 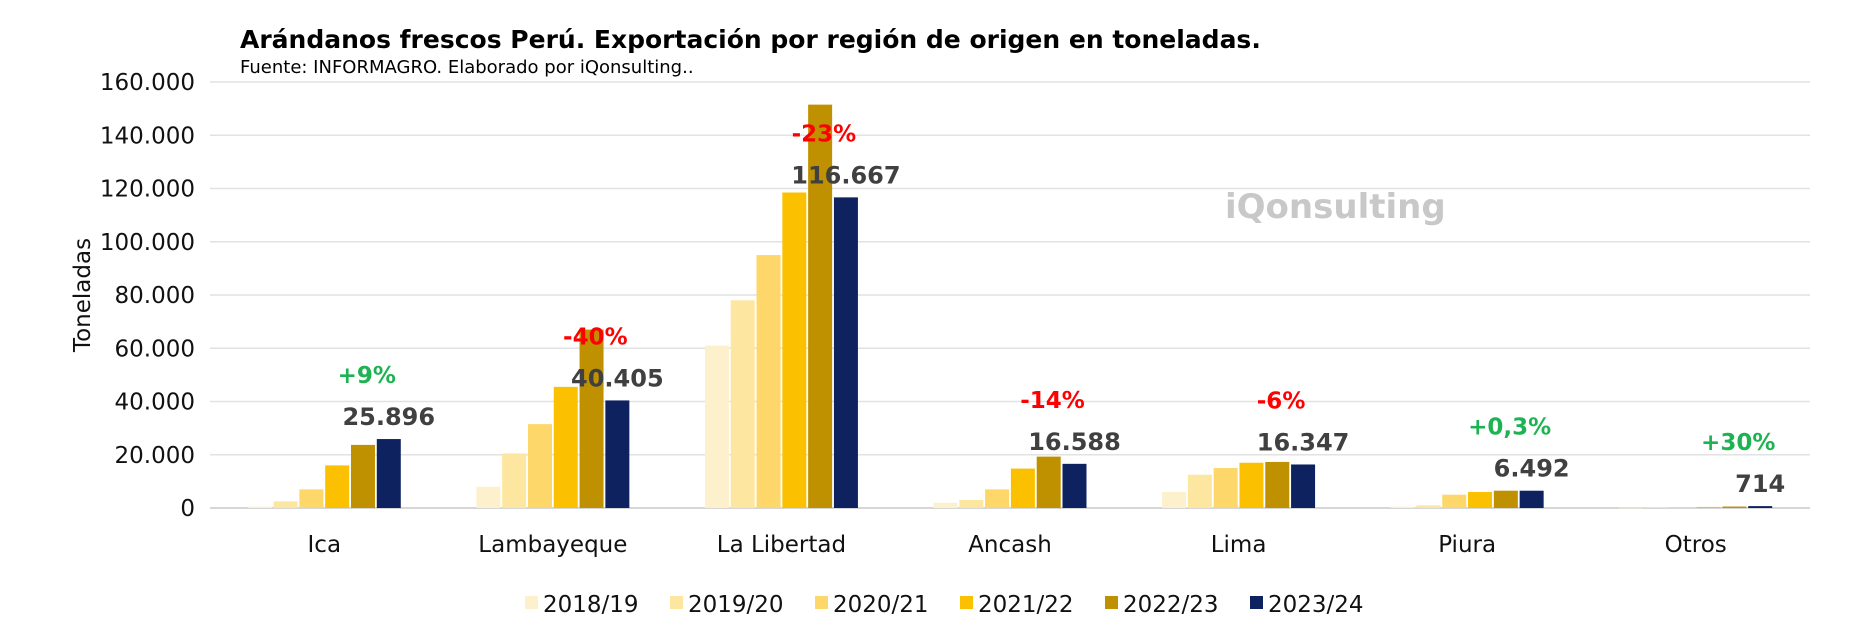 I want to click on bar-2020-21-ica, so click(x=311, y=498).